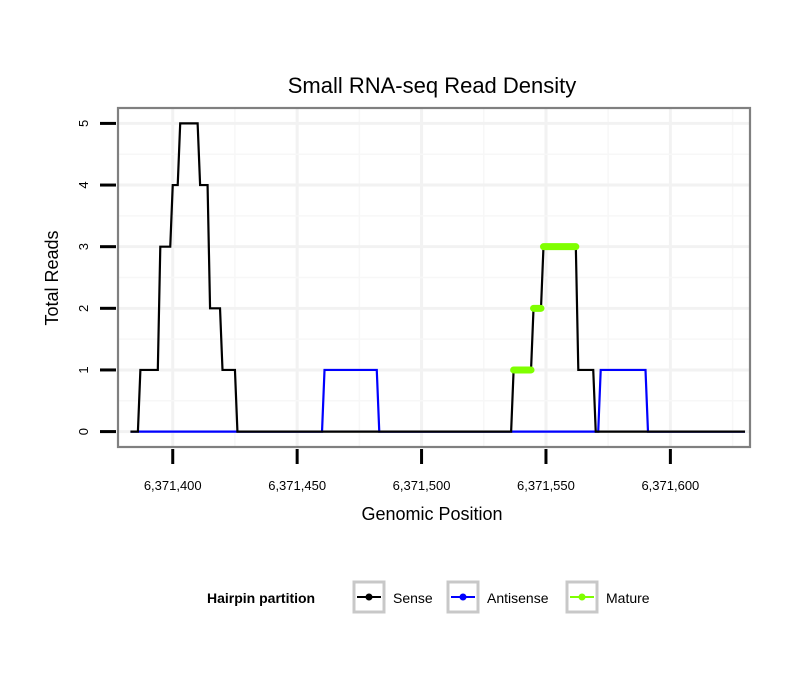 This screenshot has width=810, height=690. What do you see at coordinates (432, 85) in the screenshot?
I see `chart-title: Small RNA-seq Read Density` at bounding box center [432, 85].